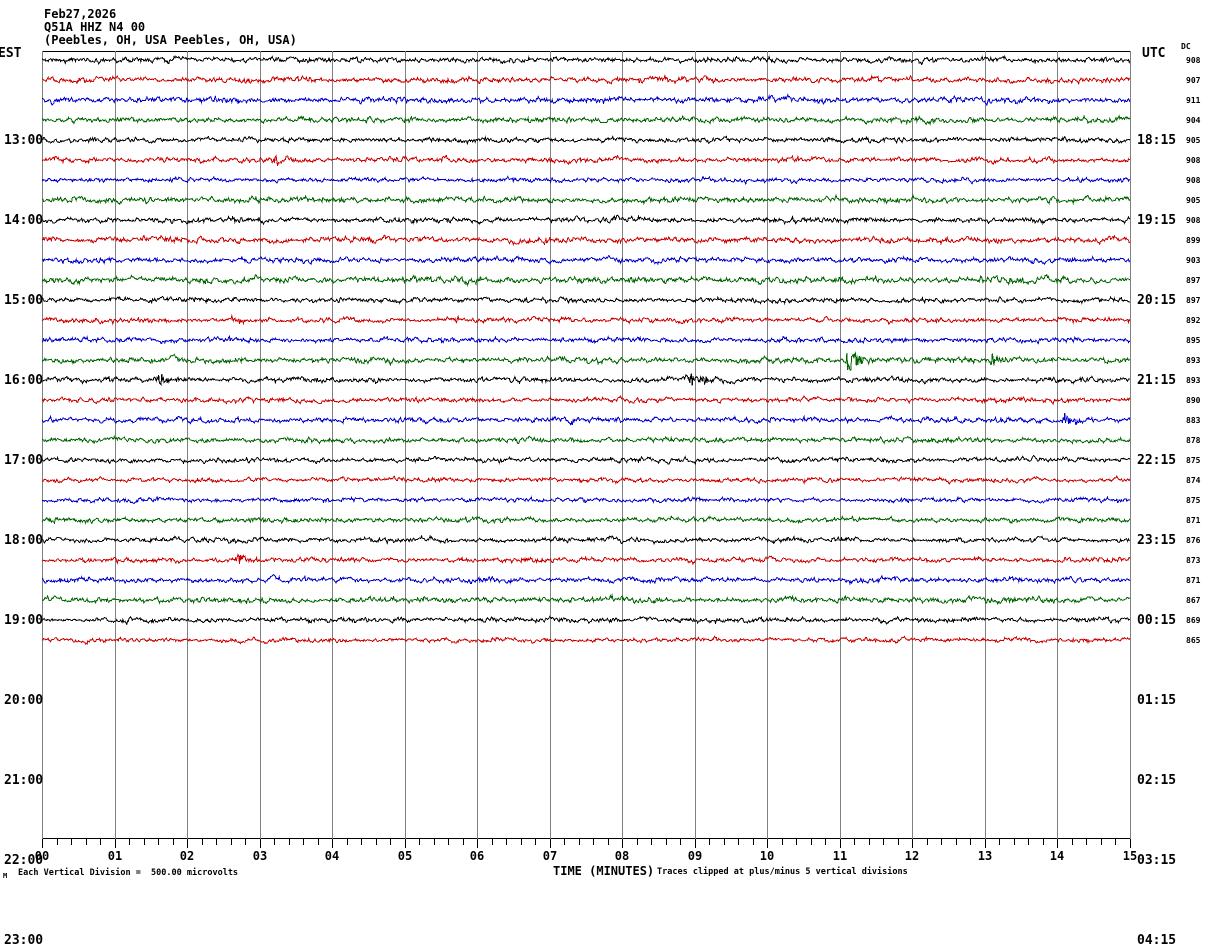  I want to click on left-hour-label: 16:00, so click(24, 380).